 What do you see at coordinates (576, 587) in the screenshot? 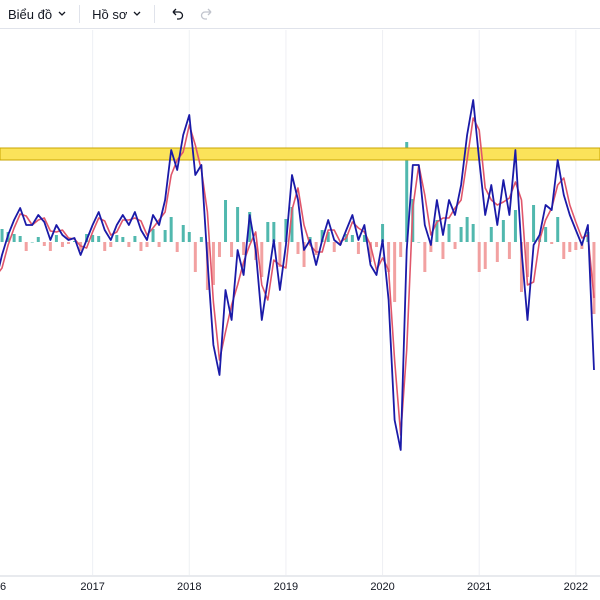
I see `x-tick-label: 2022` at bounding box center [576, 587].